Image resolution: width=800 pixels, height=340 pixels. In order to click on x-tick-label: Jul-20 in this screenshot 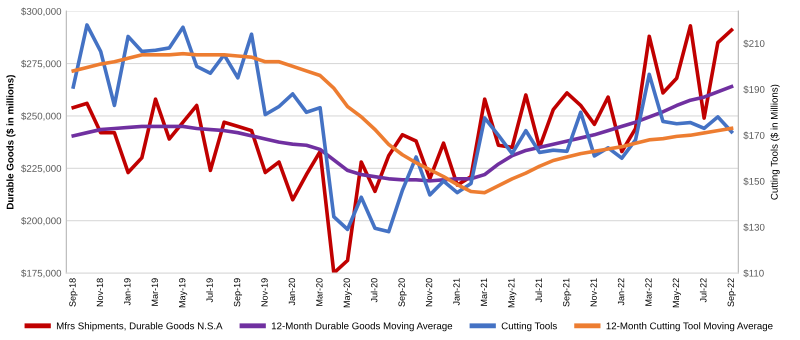, I will do `click(374, 290)`.